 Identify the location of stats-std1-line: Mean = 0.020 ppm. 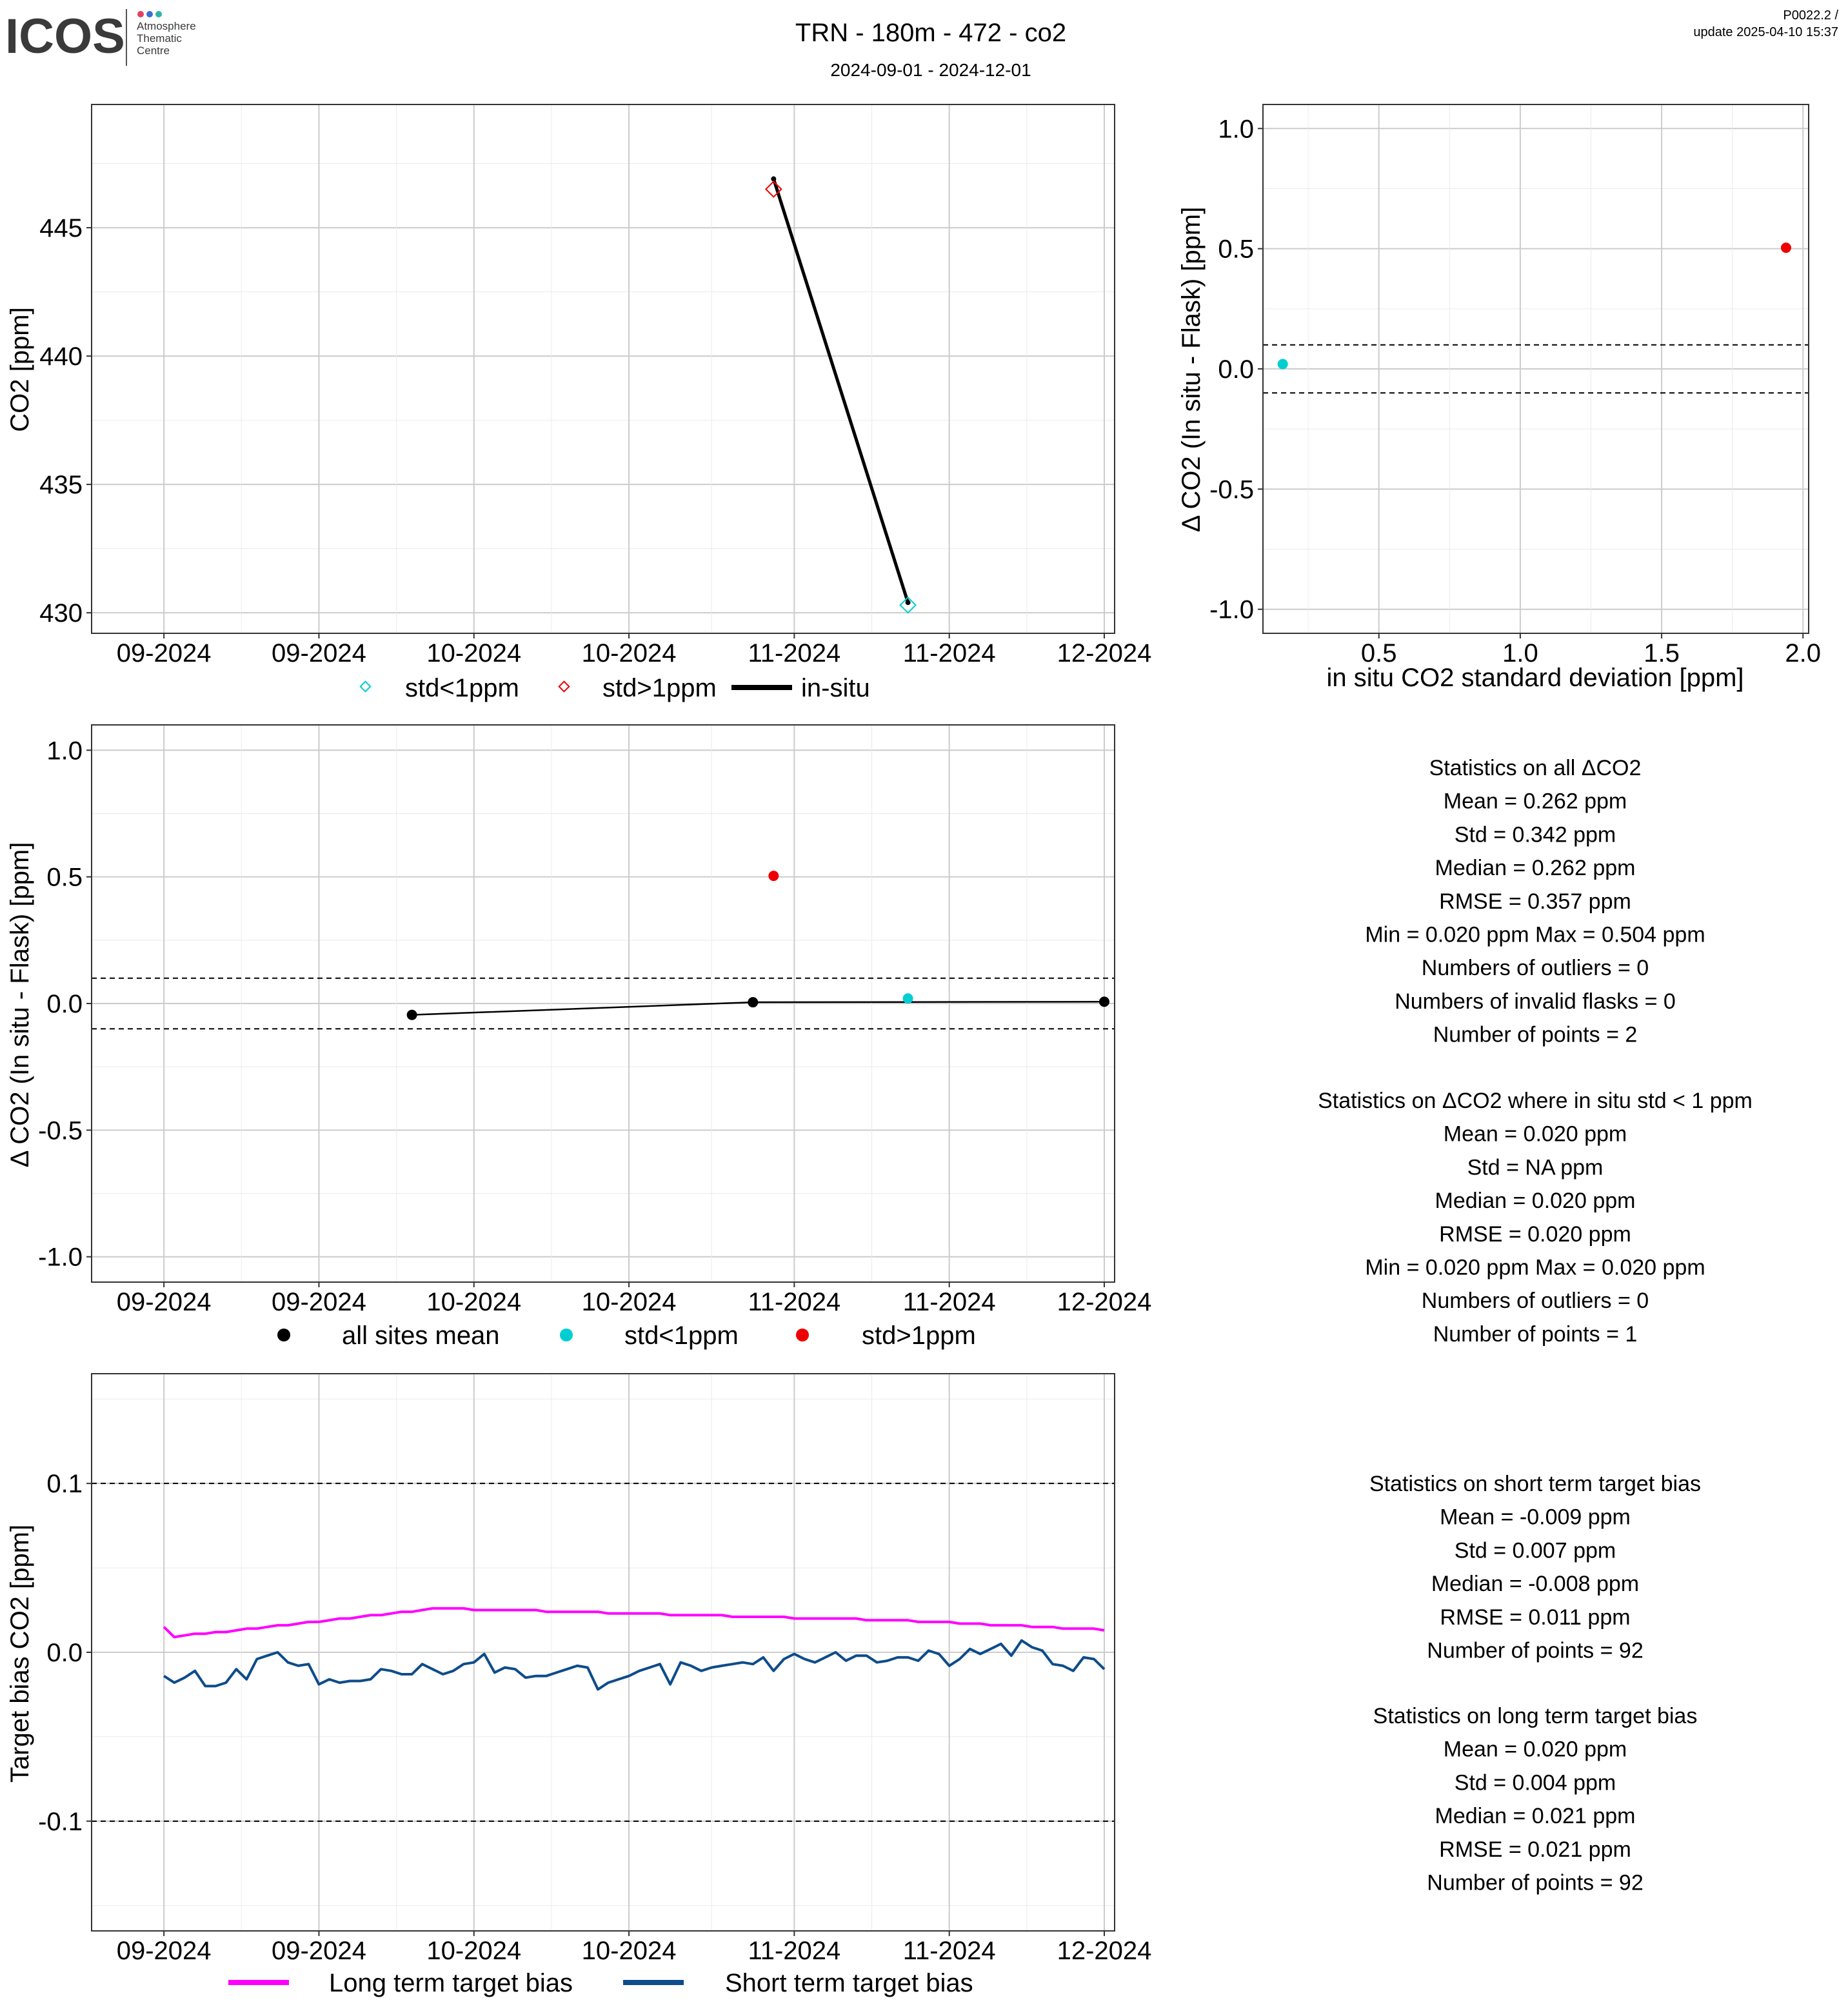
(1535, 1134).